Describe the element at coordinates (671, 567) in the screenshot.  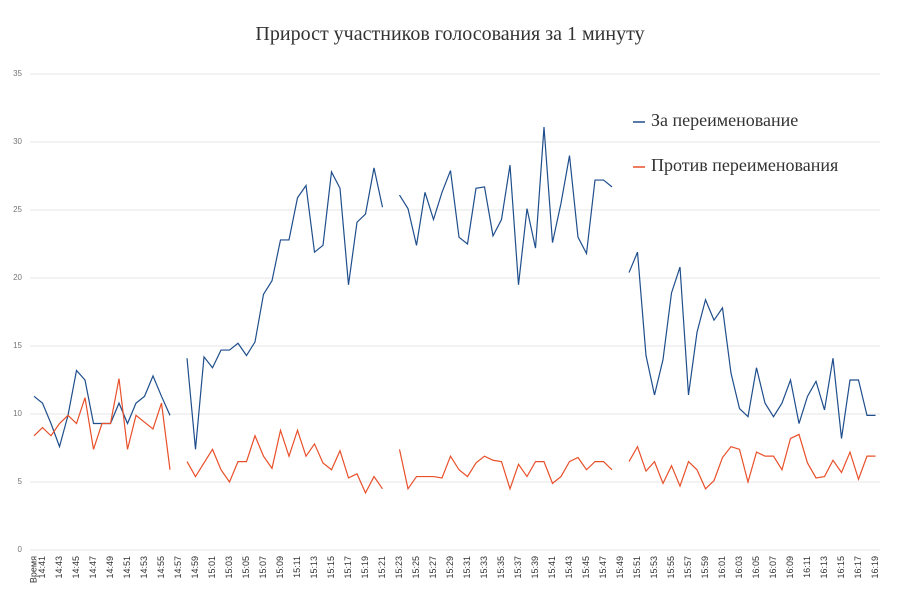
I see `x-tick-label: 15:55` at that location.